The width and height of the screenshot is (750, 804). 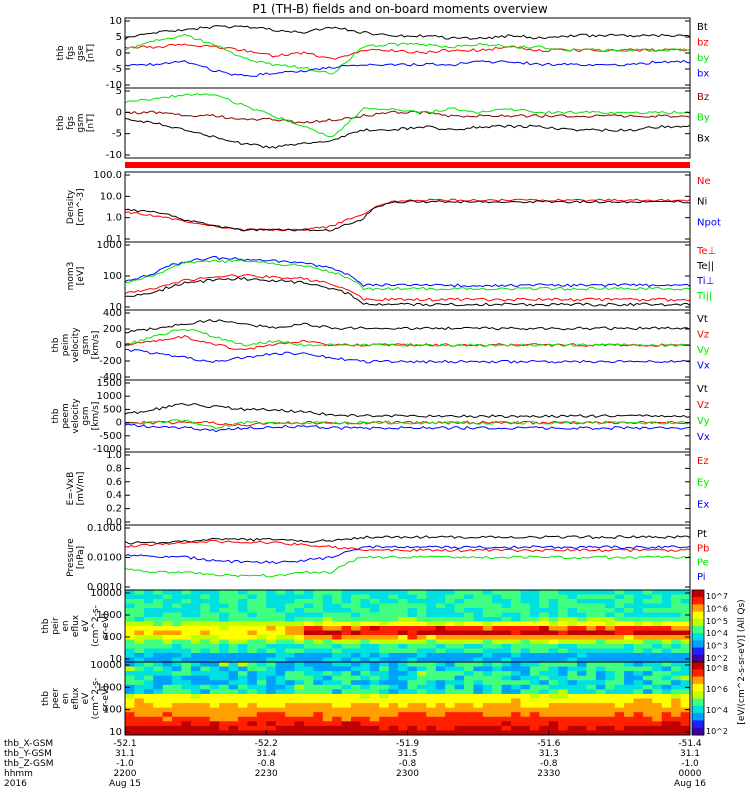 What do you see at coordinates (408, 744) in the screenshot?
I see `footer-value: -51.9` at bounding box center [408, 744].